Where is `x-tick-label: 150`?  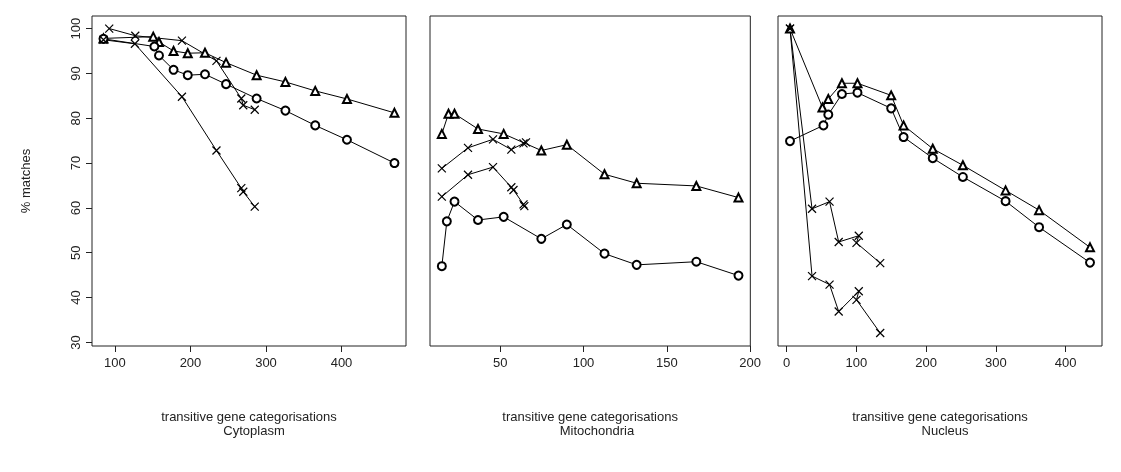
x-tick-label: 150 is located at coordinates (666, 362).